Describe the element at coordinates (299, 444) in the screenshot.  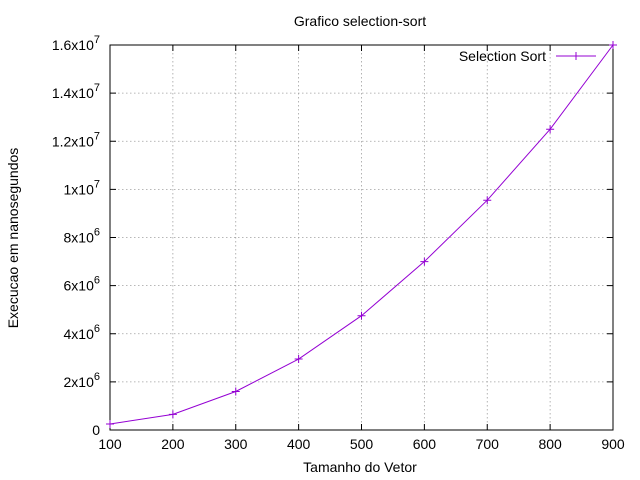
I see `x-tick-label: 400` at that location.